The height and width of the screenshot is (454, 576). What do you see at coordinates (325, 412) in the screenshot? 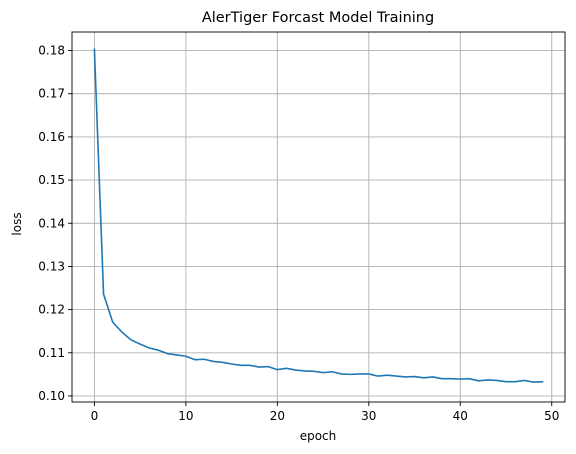
I see `x-axis-ticks: 0 10 20 30 40 50` at bounding box center [325, 412].